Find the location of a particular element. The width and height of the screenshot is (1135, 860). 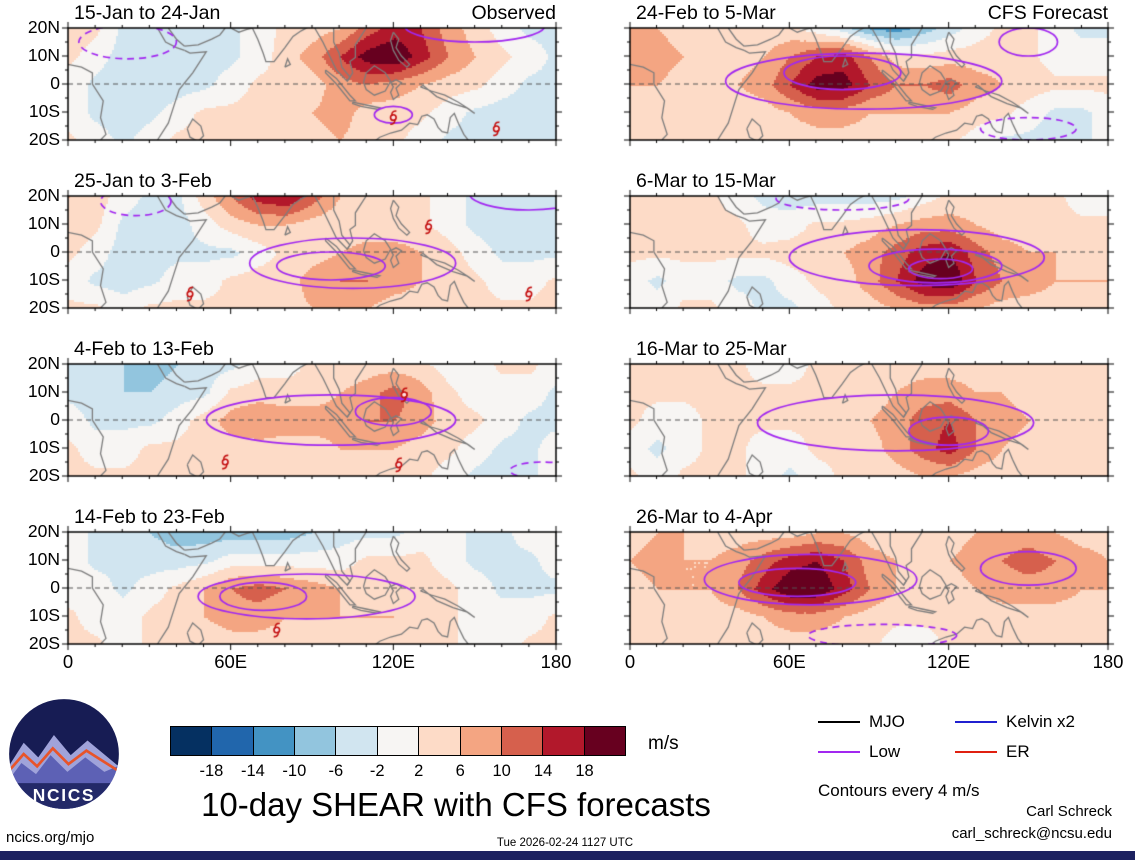

colorbar-tick-label: -10 is located at coordinates (294, 771).